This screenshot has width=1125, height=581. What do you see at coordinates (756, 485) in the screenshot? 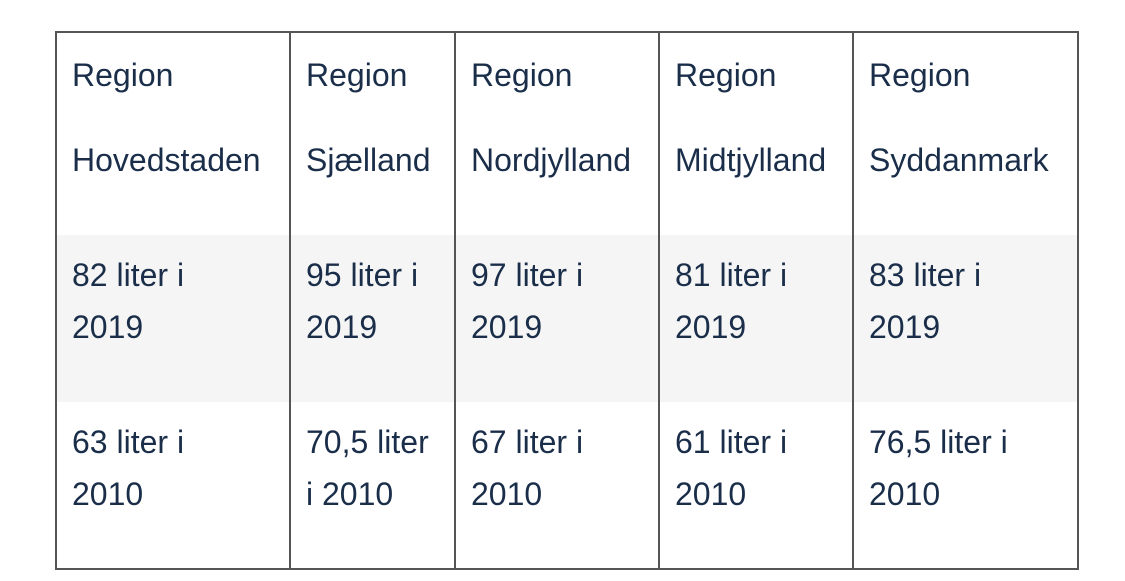
I see `table-cell: 61 liter i 2010` at bounding box center [756, 485].